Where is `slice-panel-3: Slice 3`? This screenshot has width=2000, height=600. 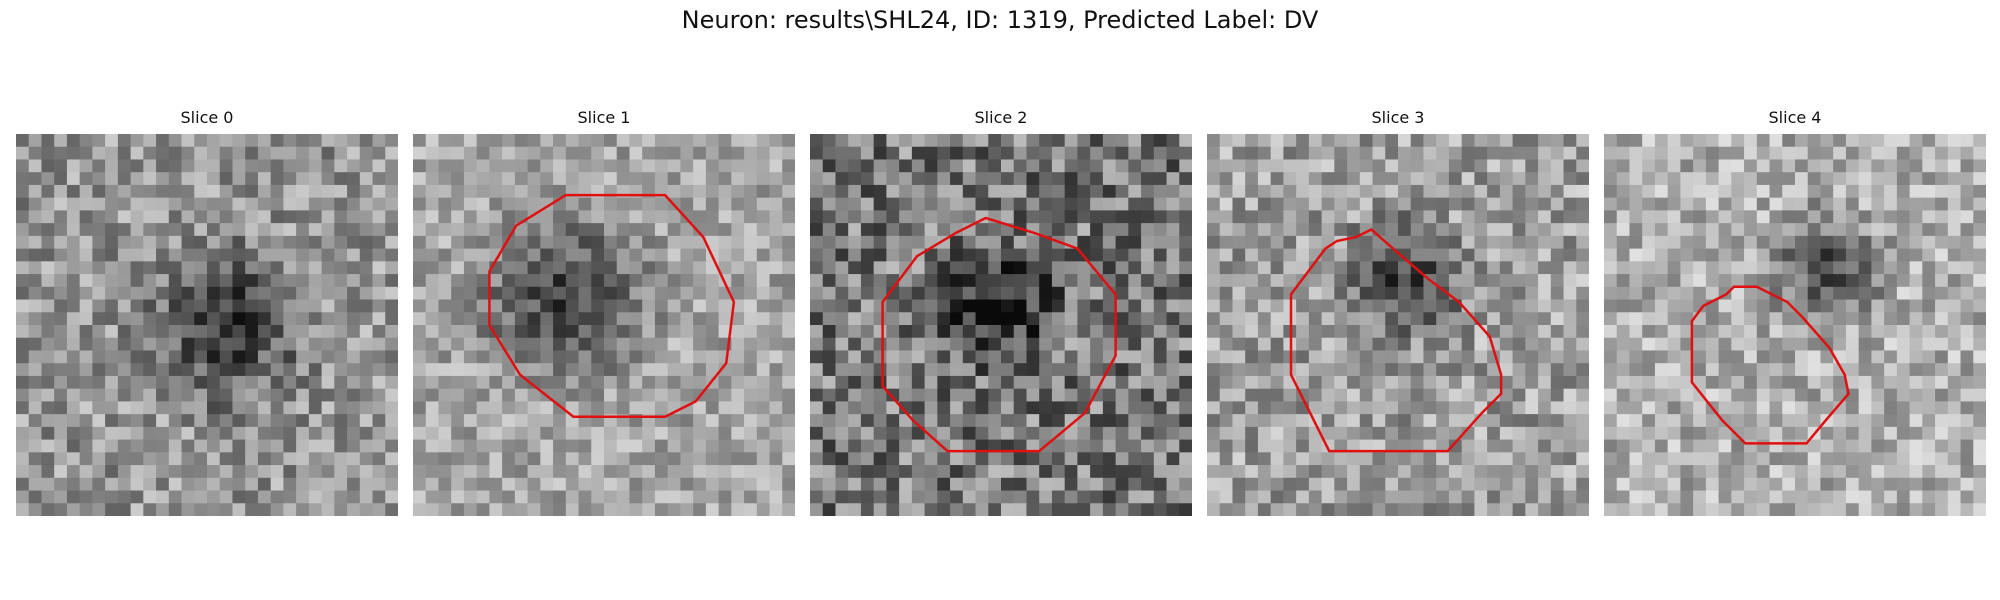
slice-panel-3: Slice 3 is located at coordinates (1398, 311).